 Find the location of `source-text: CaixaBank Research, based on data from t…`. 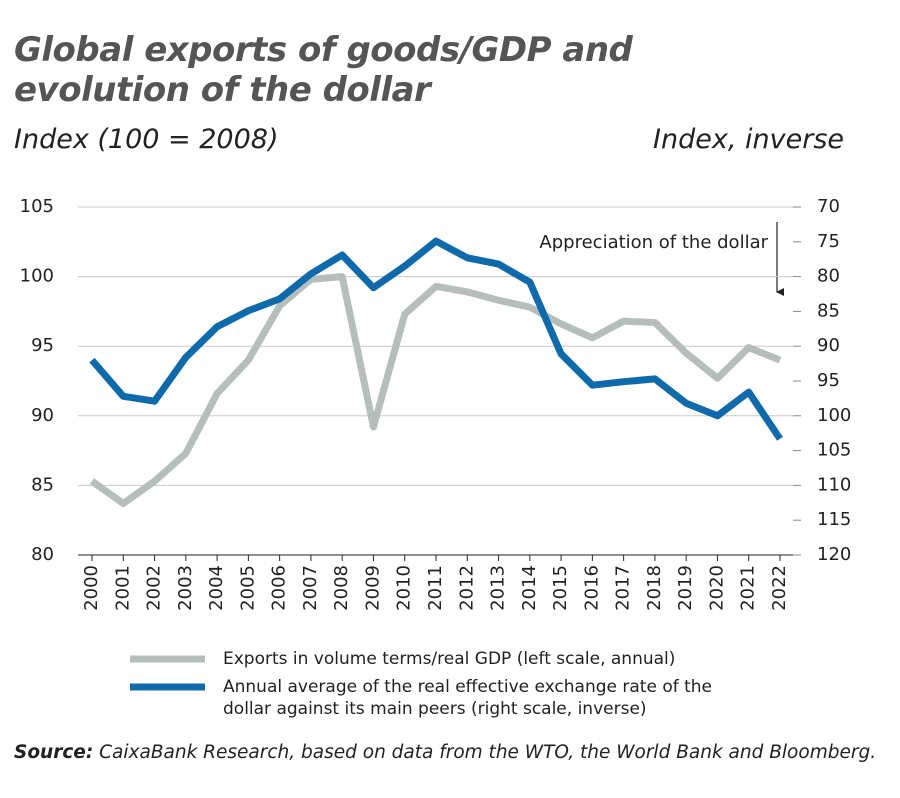

source-text: CaixaBank Research, based on data from t… is located at coordinates (488, 752).